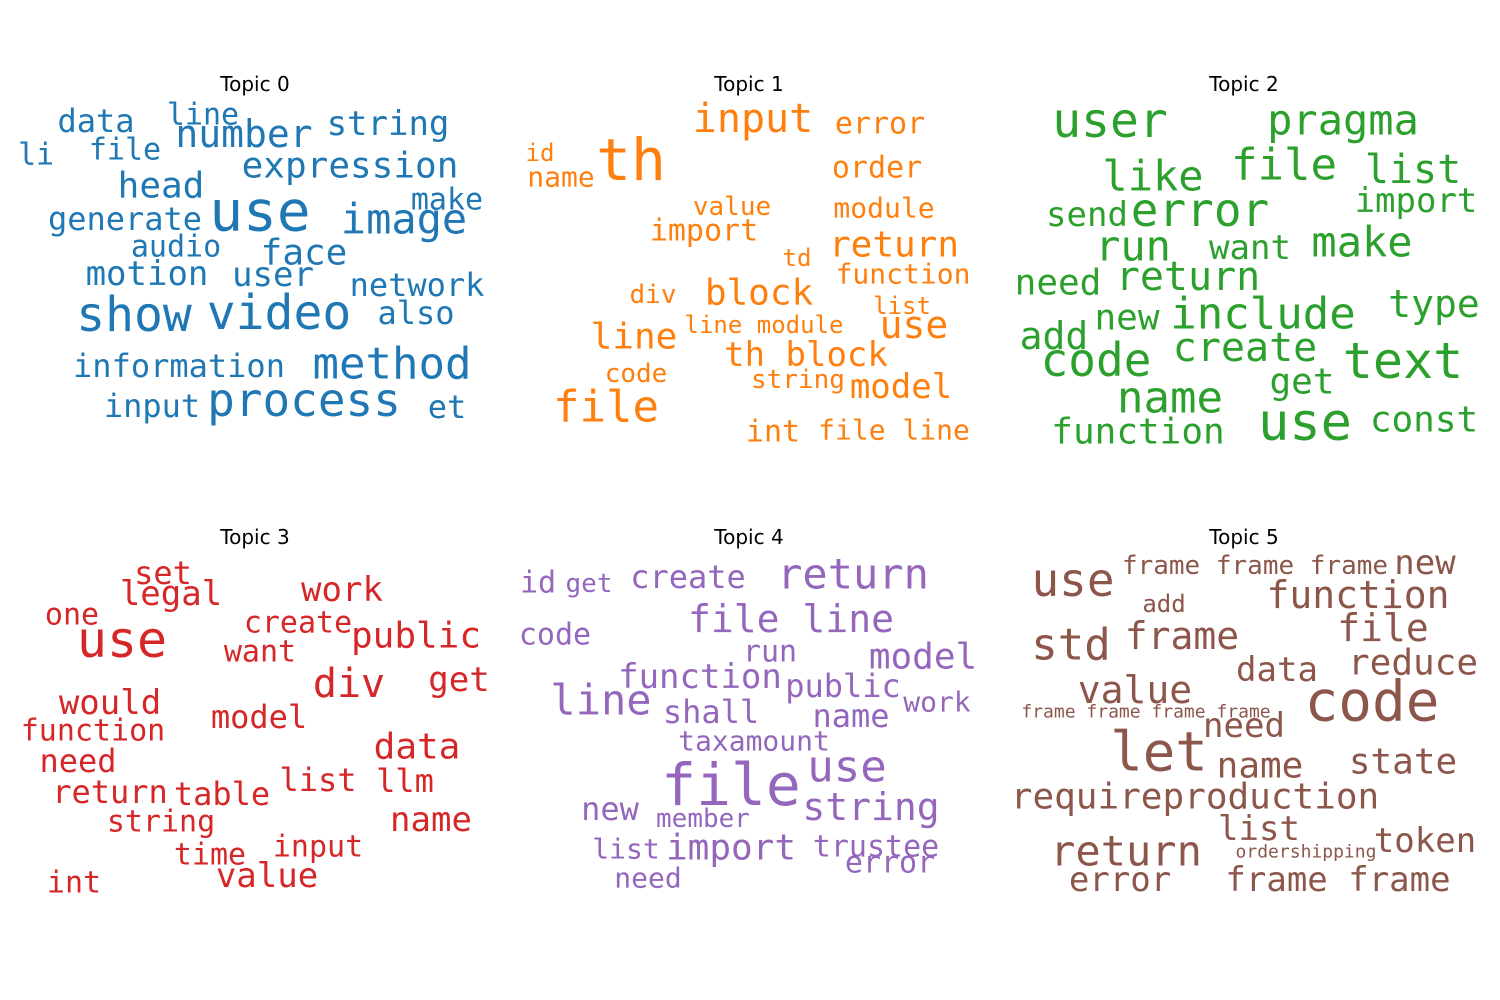 The image size is (1500, 1000). Describe the element at coordinates (350, 166) in the screenshot. I see `word: expression` at that location.